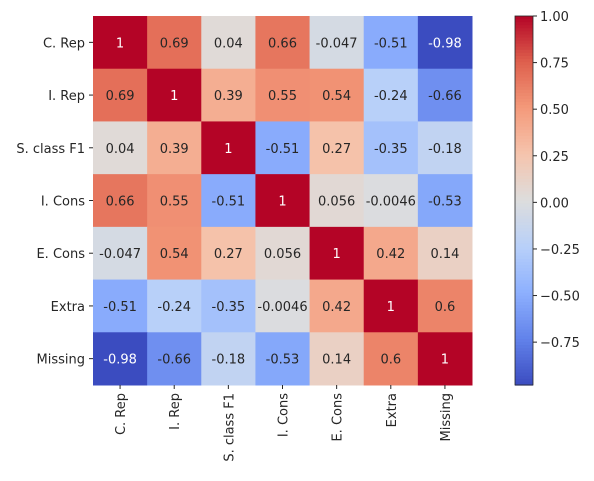  I want to click on cell-value-label: -0.53, so click(445, 202).